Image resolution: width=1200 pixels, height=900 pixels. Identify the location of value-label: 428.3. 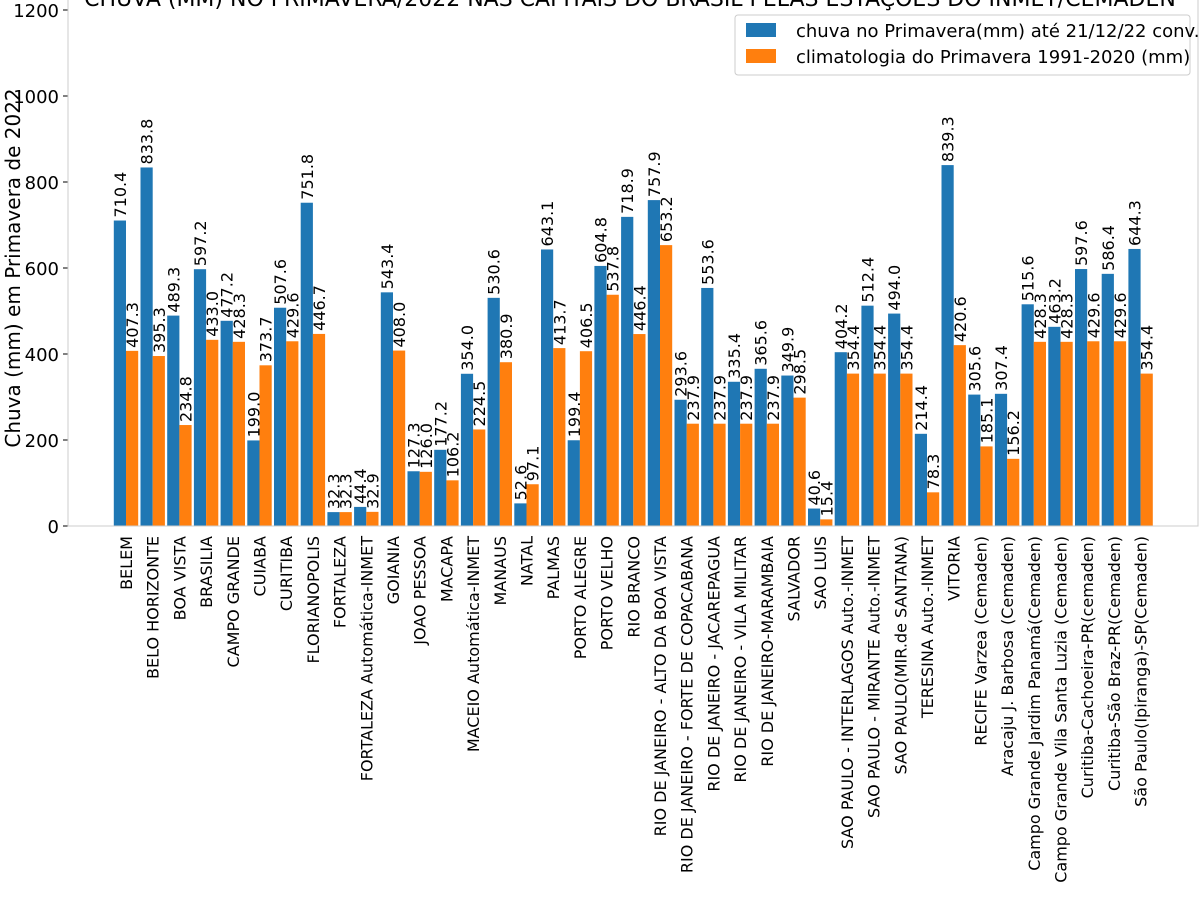
(239, 316).